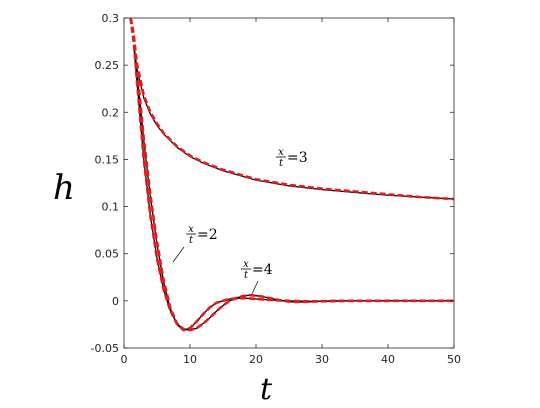  What do you see at coordinates (262, 270) in the screenshot?
I see `annotation-value: =4` at bounding box center [262, 270].